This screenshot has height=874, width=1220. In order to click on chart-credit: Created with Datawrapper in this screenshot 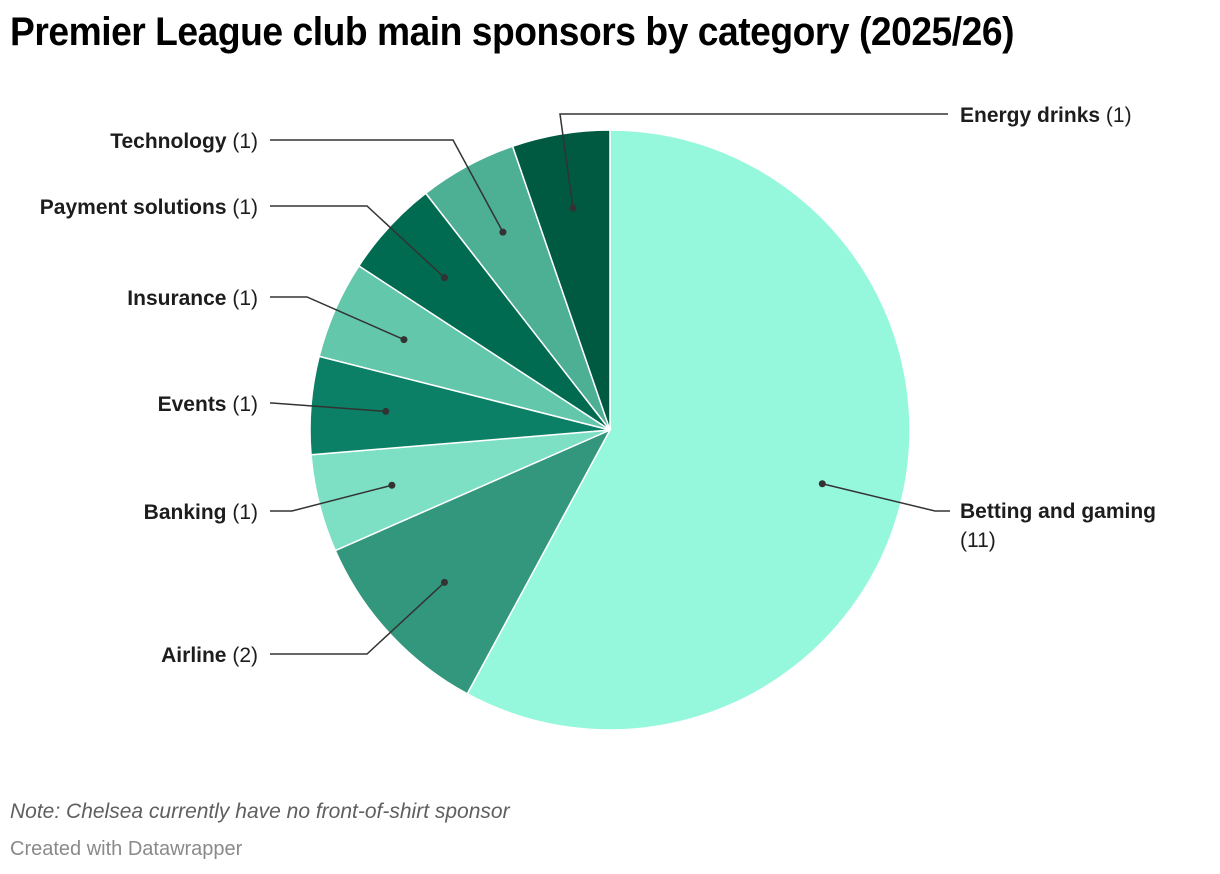, I will do `click(126, 849)`.